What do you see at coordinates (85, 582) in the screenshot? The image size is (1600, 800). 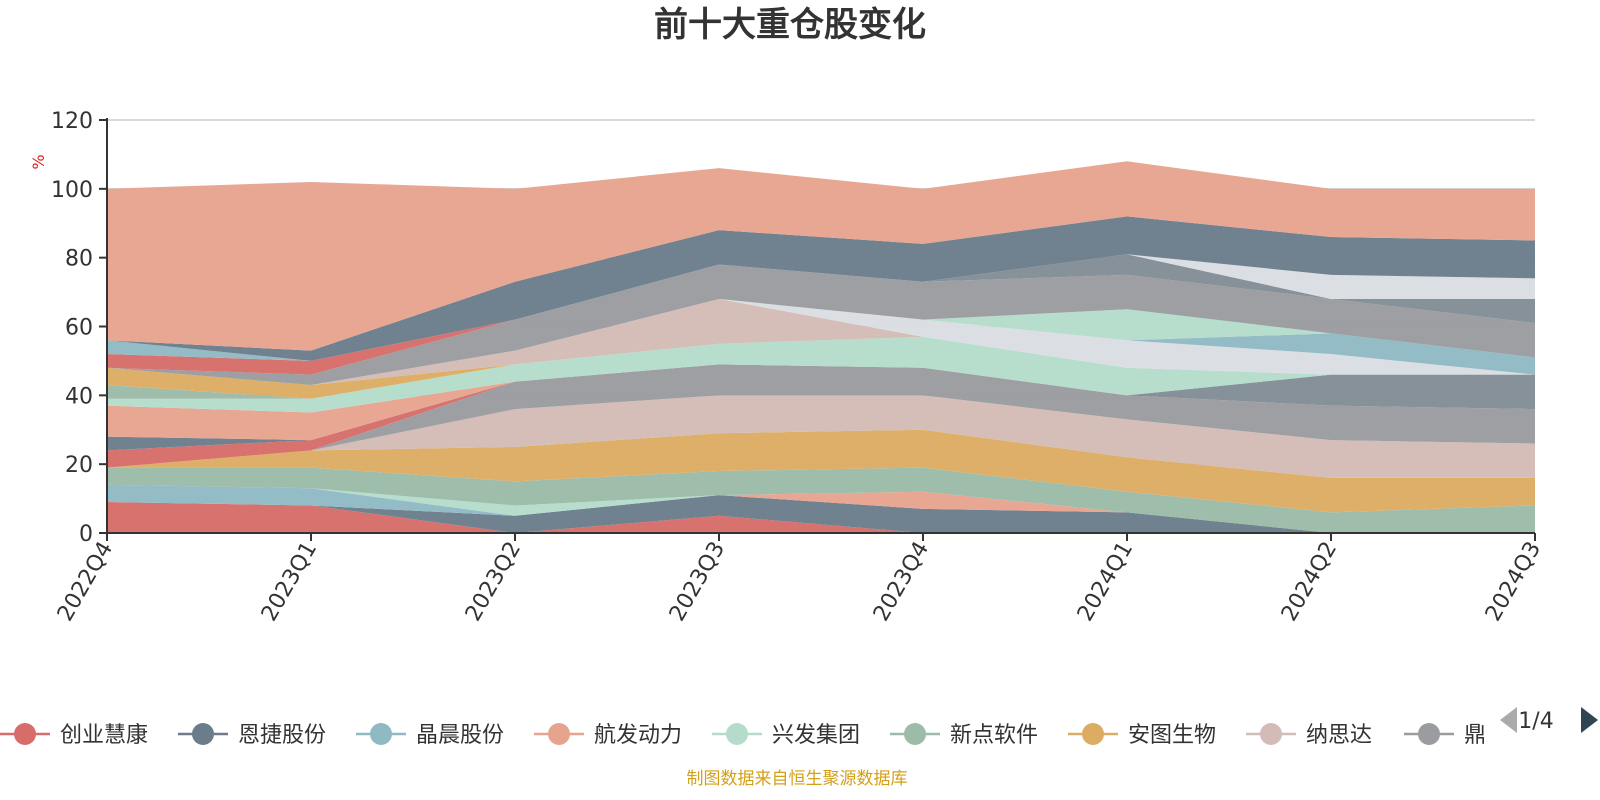 I see `x-tick-label: 2022Q4` at bounding box center [85, 582].